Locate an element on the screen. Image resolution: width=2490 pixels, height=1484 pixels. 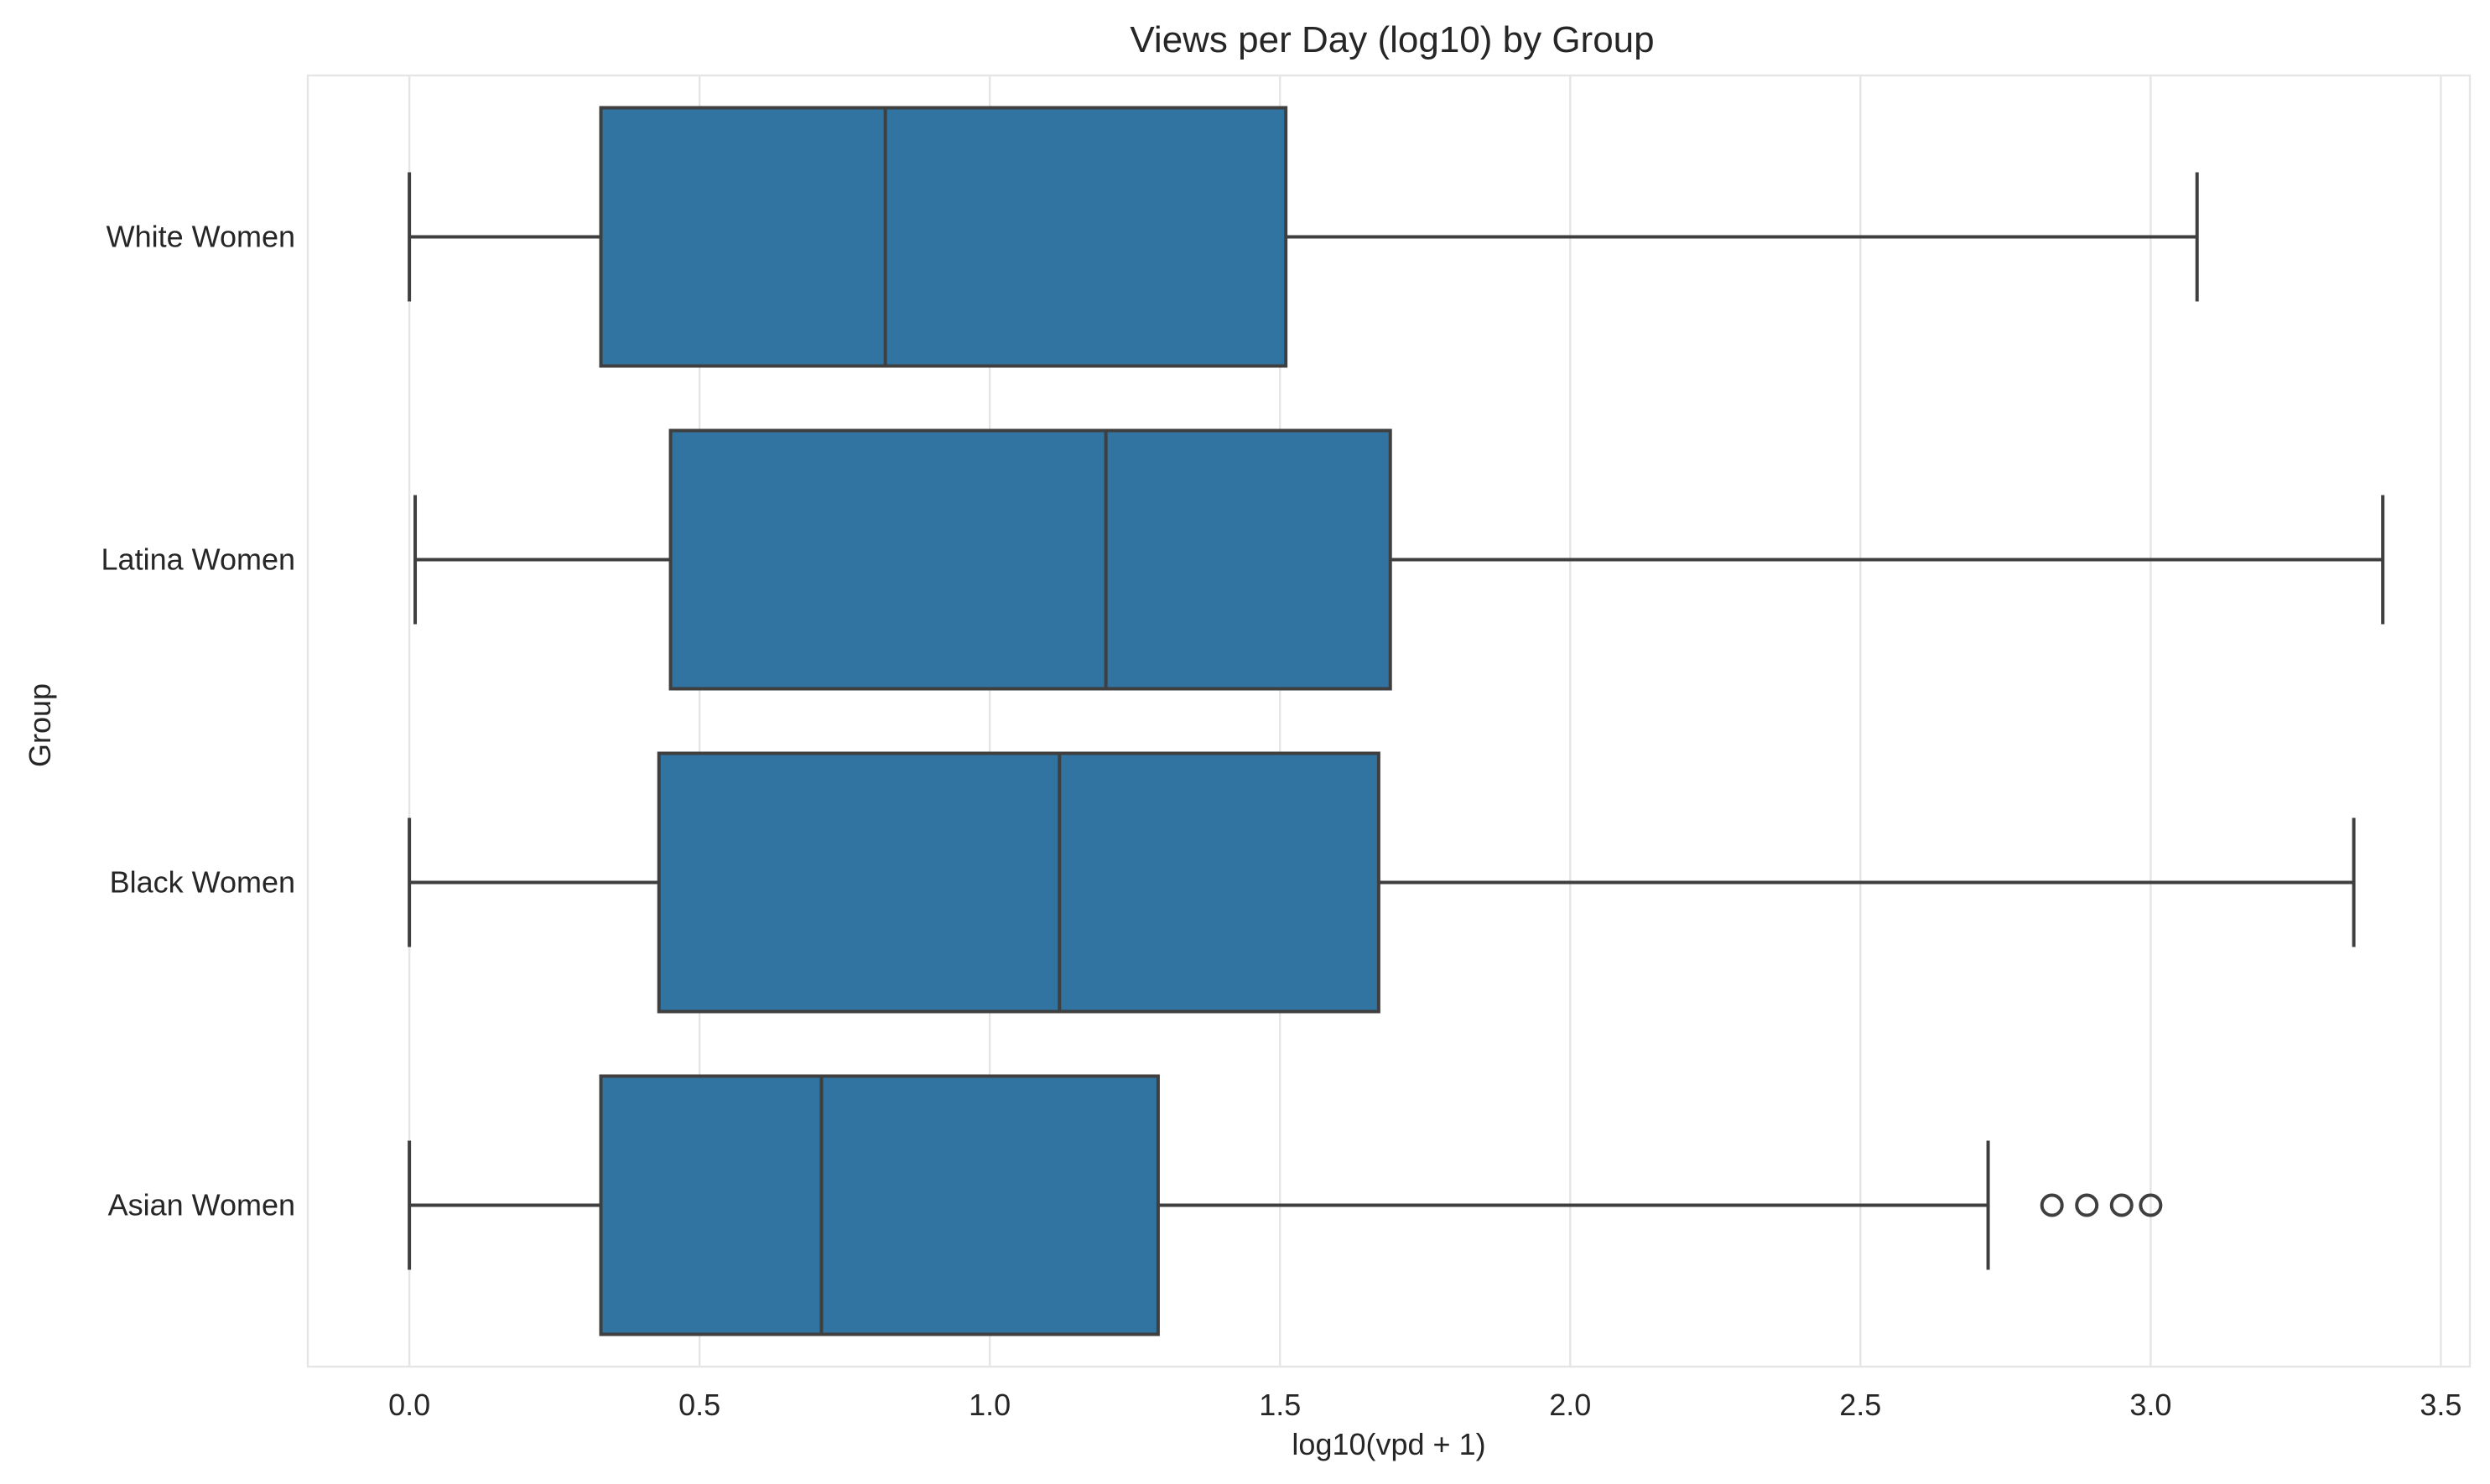
x-tick-label: 1.0 is located at coordinates (990, 1405).